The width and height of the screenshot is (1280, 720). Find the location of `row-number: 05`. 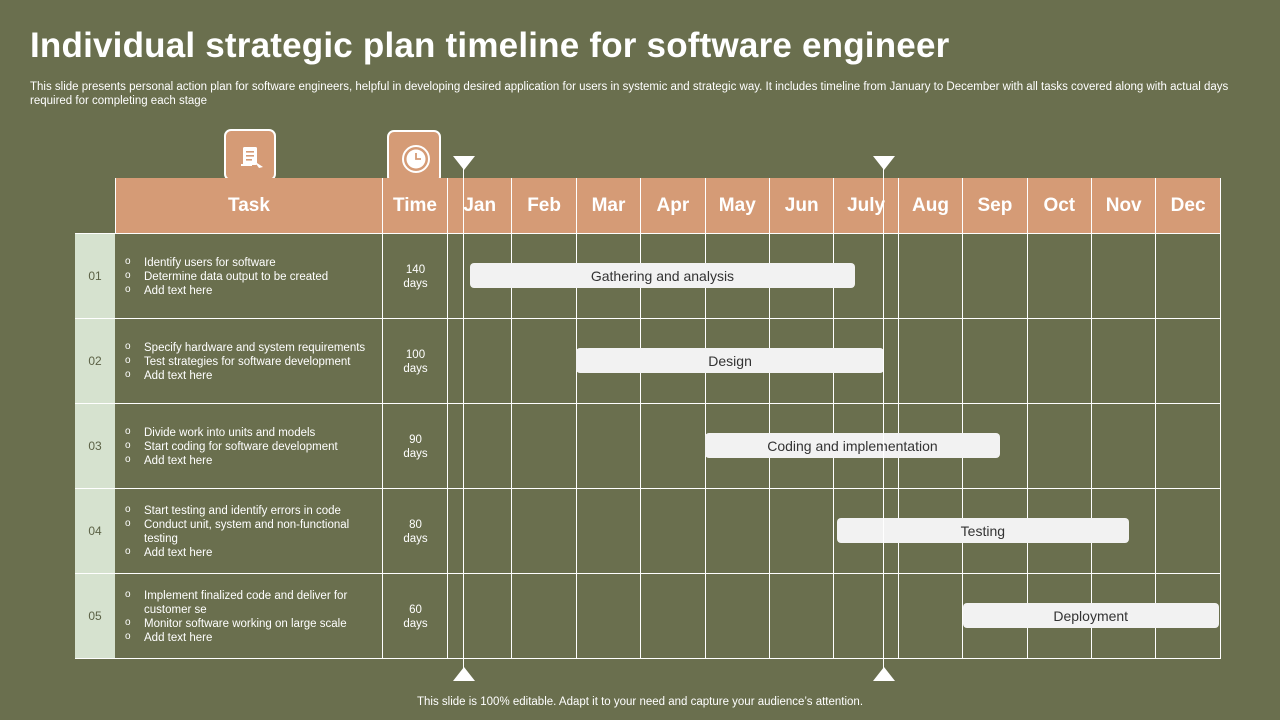

row-number: 05 is located at coordinates (95, 616).